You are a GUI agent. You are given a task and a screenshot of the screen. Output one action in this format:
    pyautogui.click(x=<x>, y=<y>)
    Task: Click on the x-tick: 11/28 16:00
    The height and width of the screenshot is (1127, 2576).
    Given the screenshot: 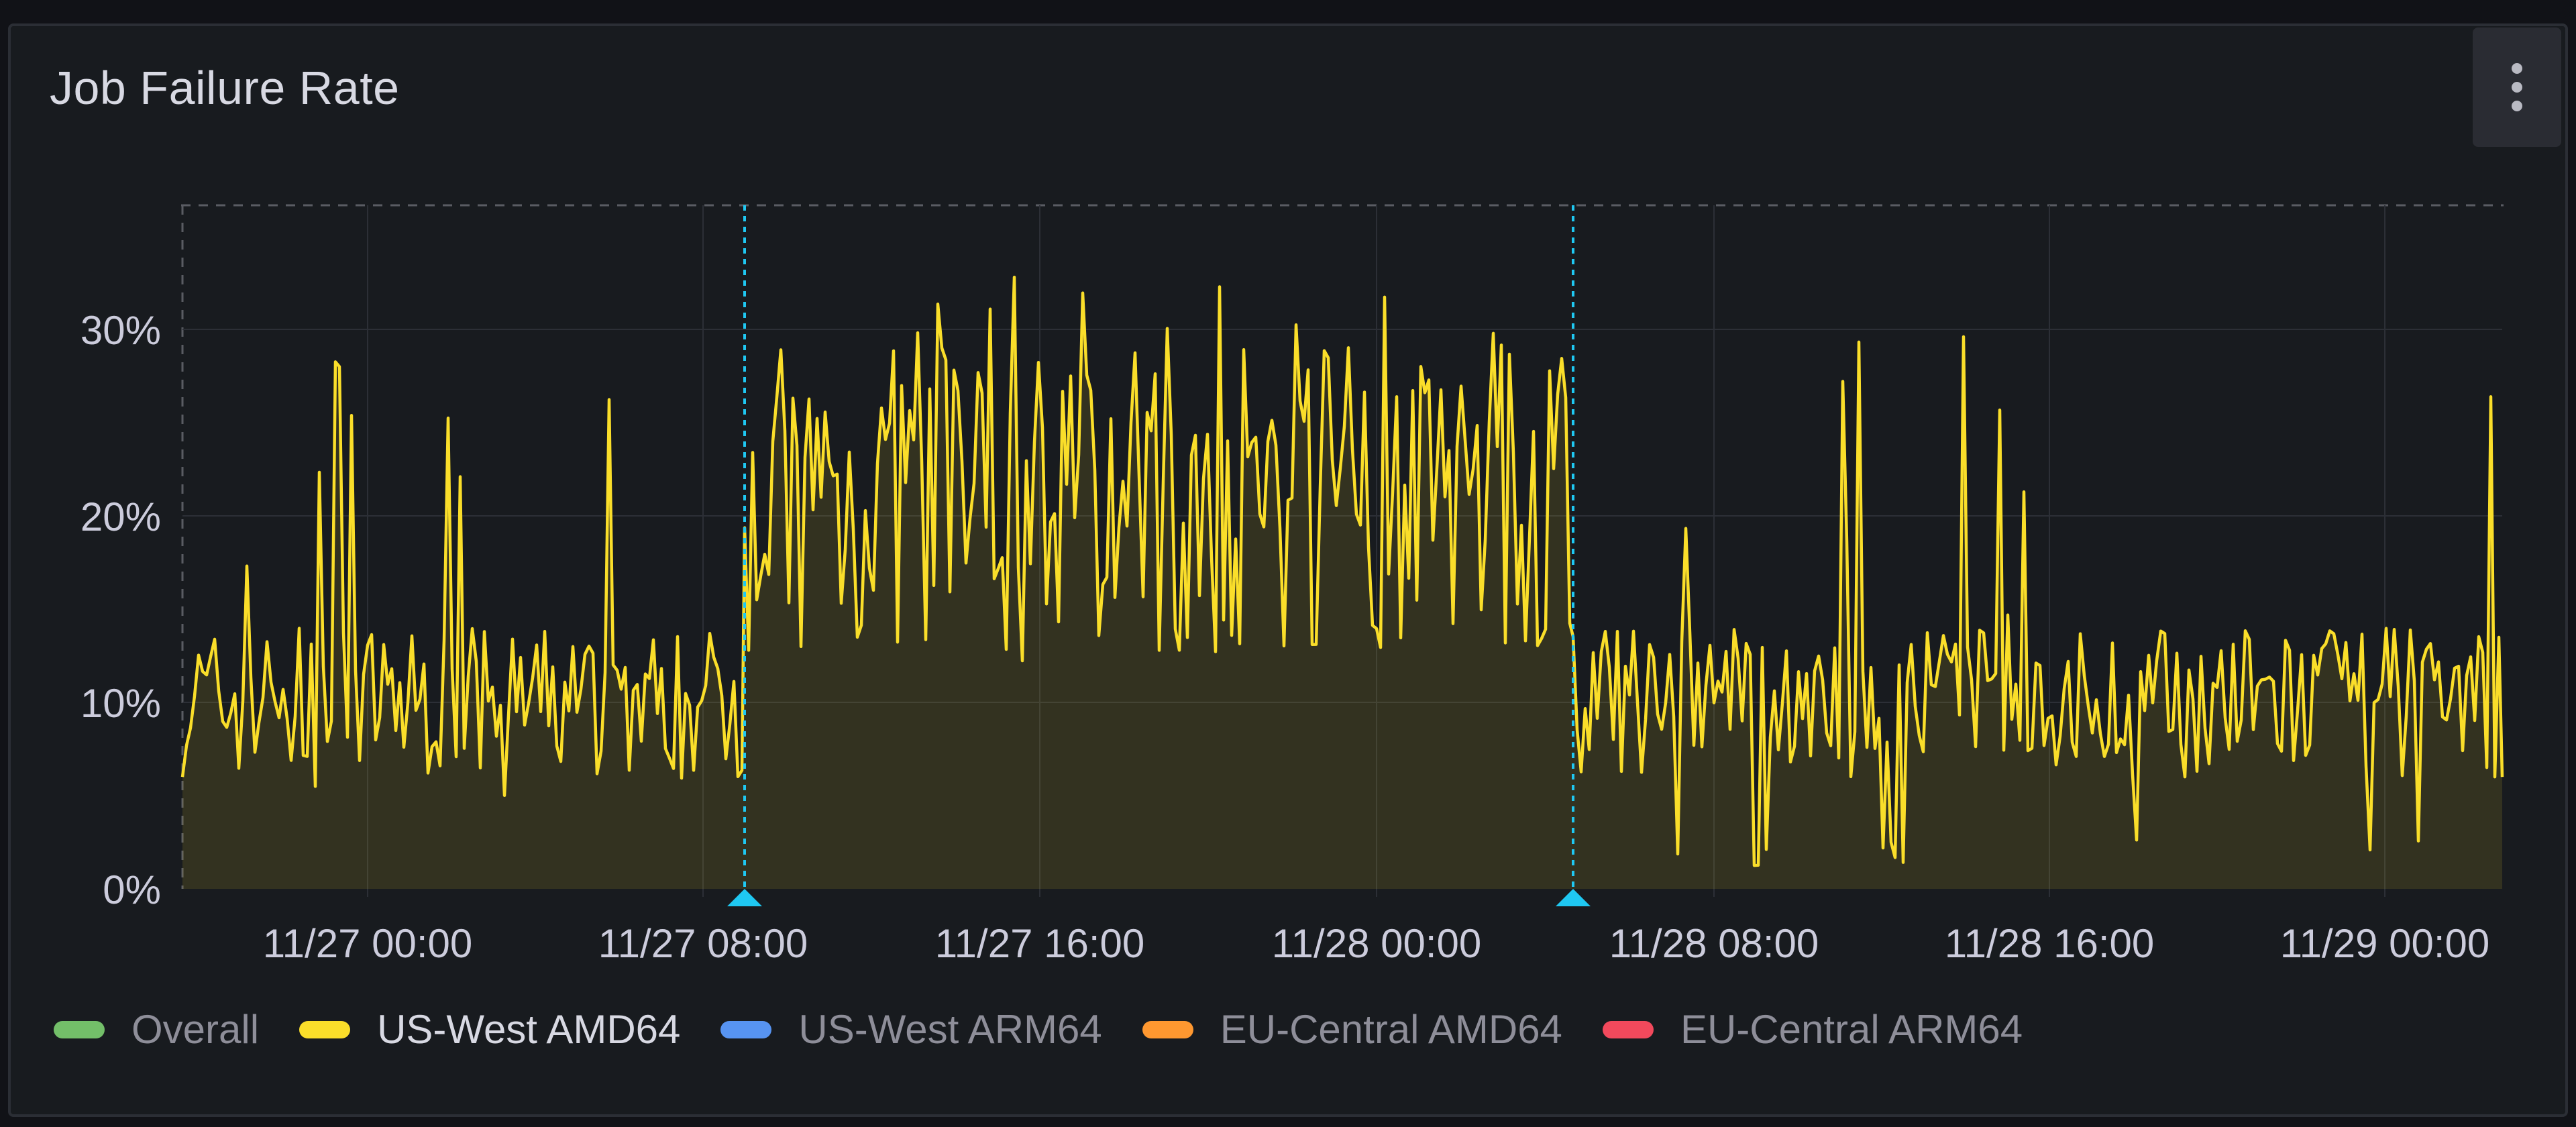 What is the action you would take?
    pyautogui.click(x=2049, y=943)
    